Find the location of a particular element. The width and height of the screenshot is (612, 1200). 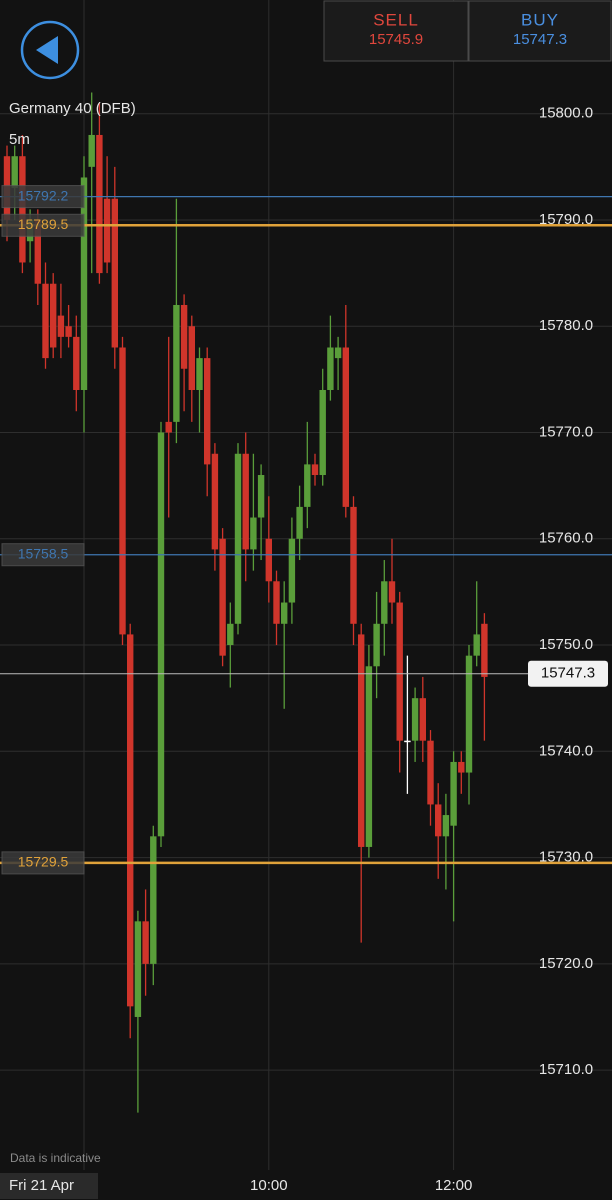

buy-label: BUY is located at coordinates (540, 19).